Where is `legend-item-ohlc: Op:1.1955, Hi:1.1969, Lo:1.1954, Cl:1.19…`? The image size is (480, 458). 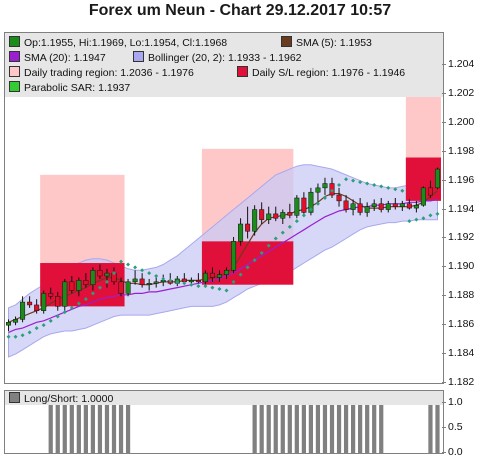
legend-item-ohlc: Op:1.1955, Hi:1.1969, Lo:1.1954, Cl:1.19… is located at coordinates (118, 43).